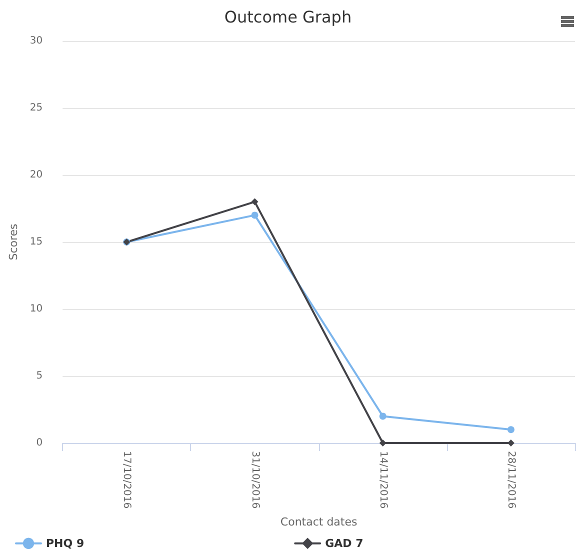  Describe the element at coordinates (126, 480) in the screenshot. I see `x-tick-label: 17/10/2016` at that location.